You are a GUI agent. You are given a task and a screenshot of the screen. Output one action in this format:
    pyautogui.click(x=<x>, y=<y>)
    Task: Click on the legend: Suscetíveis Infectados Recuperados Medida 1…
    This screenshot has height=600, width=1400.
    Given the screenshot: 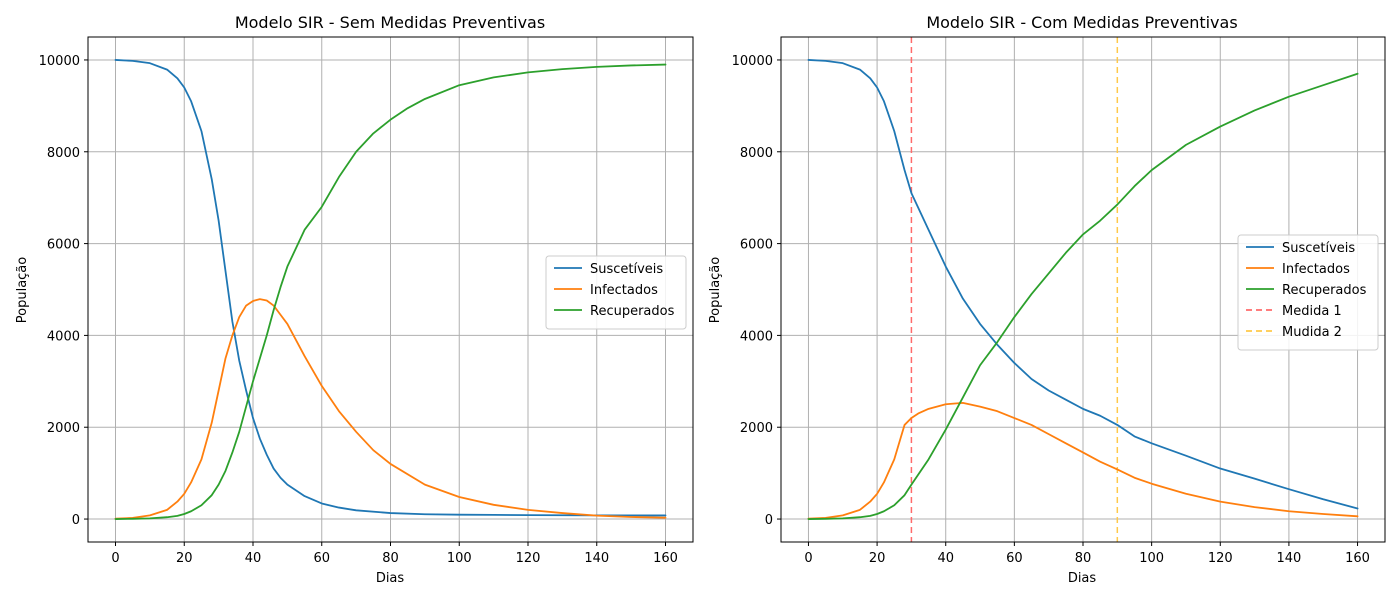 What is the action you would take?
    pyautogui.click(x=1308, y=292)
    